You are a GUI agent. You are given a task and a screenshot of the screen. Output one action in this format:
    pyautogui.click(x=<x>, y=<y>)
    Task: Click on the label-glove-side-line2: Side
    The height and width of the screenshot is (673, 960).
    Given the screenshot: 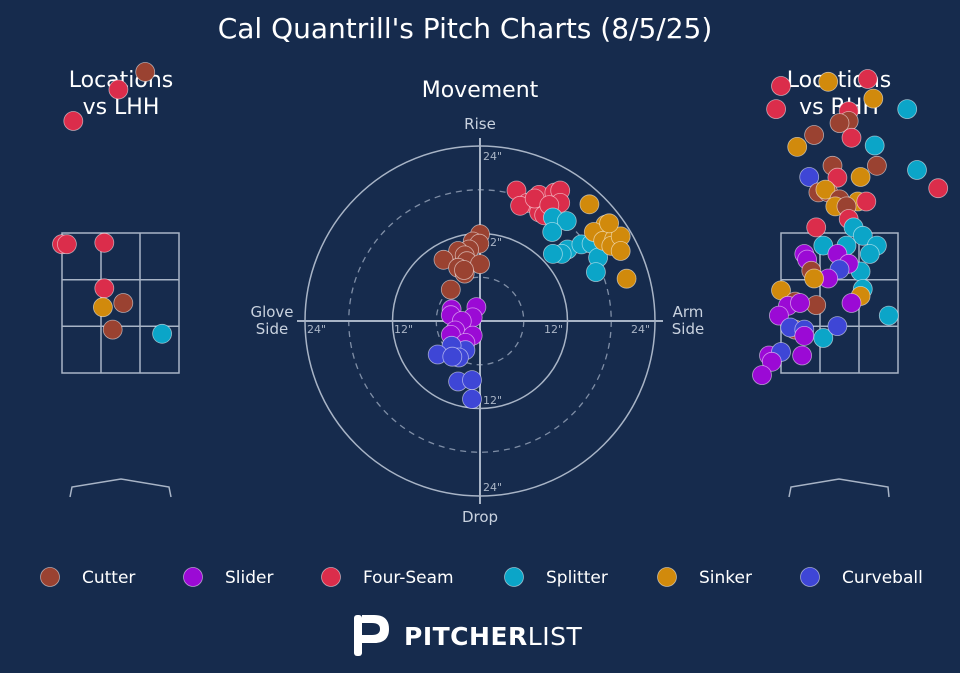 What is the action you would take?
    pyautogui.click(x=272, y=329)
    